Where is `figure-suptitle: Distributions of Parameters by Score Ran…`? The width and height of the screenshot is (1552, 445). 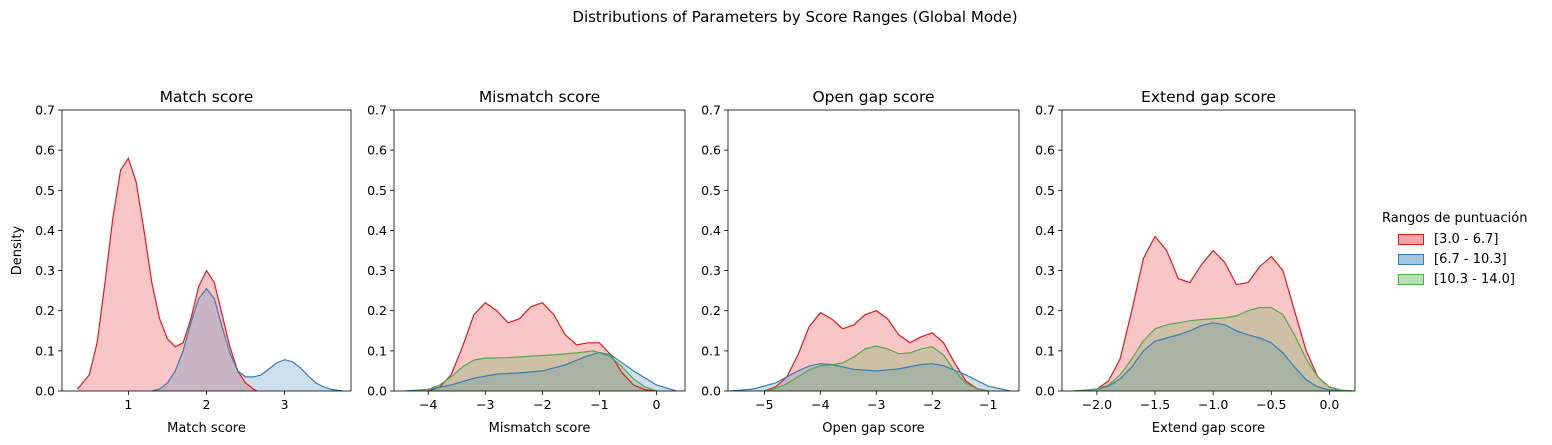 figure-suptitle: Distributions of Parameters by Score Ran… is located at coordinates (795, 17).